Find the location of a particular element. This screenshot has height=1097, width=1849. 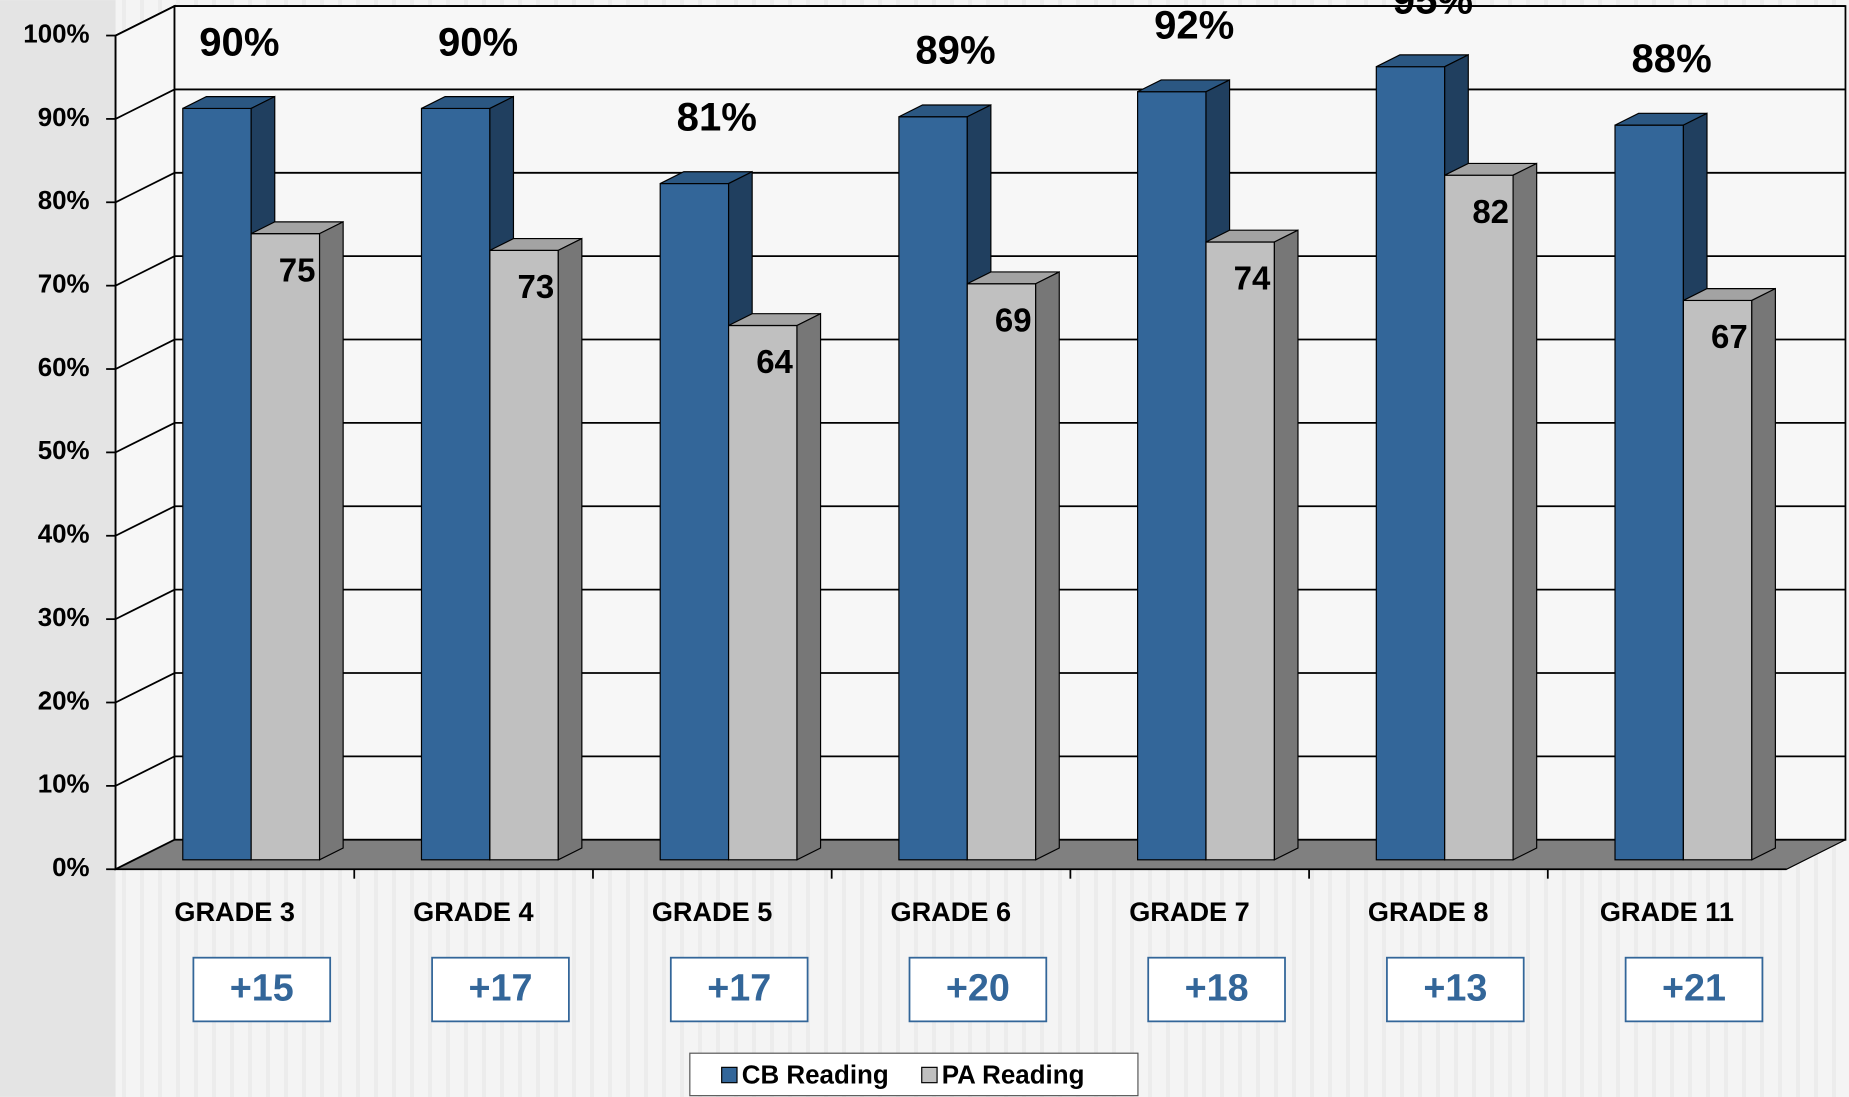

y-tick-label: 80% is located at coordinates (64, 201).